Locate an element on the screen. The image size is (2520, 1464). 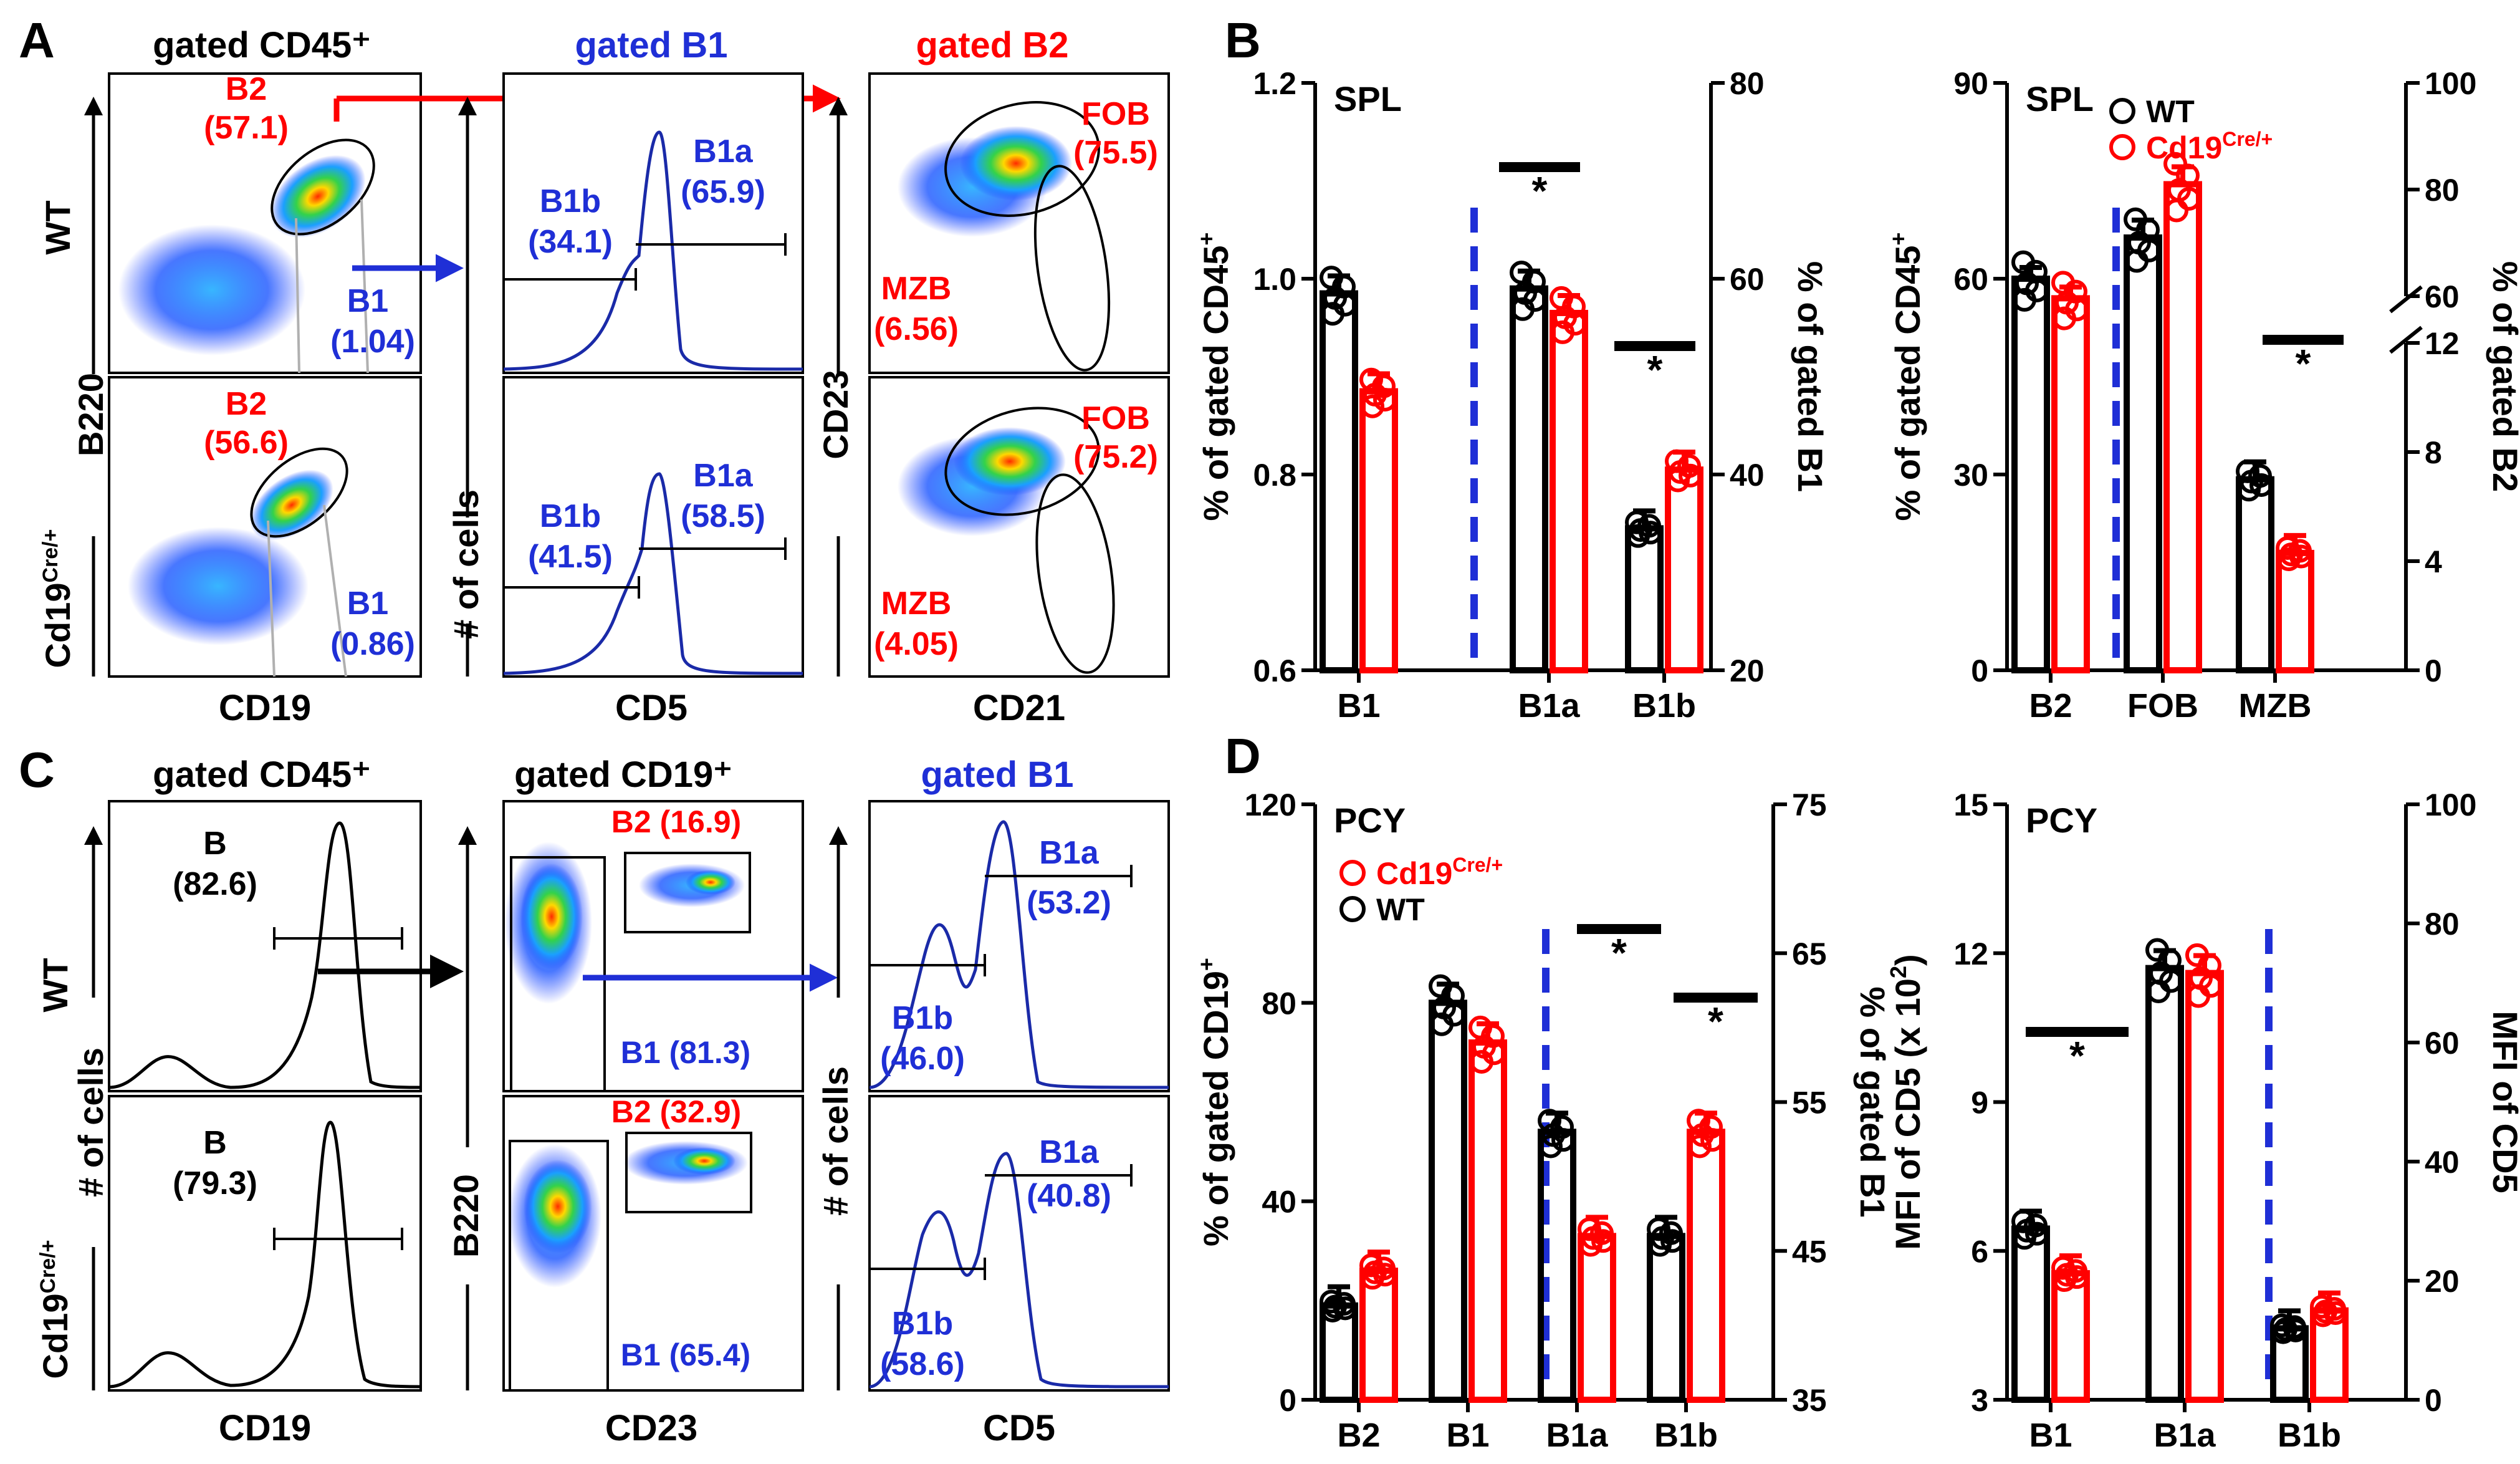
pop-pct-b2: (56.6) is located at coordinates (246, 443).